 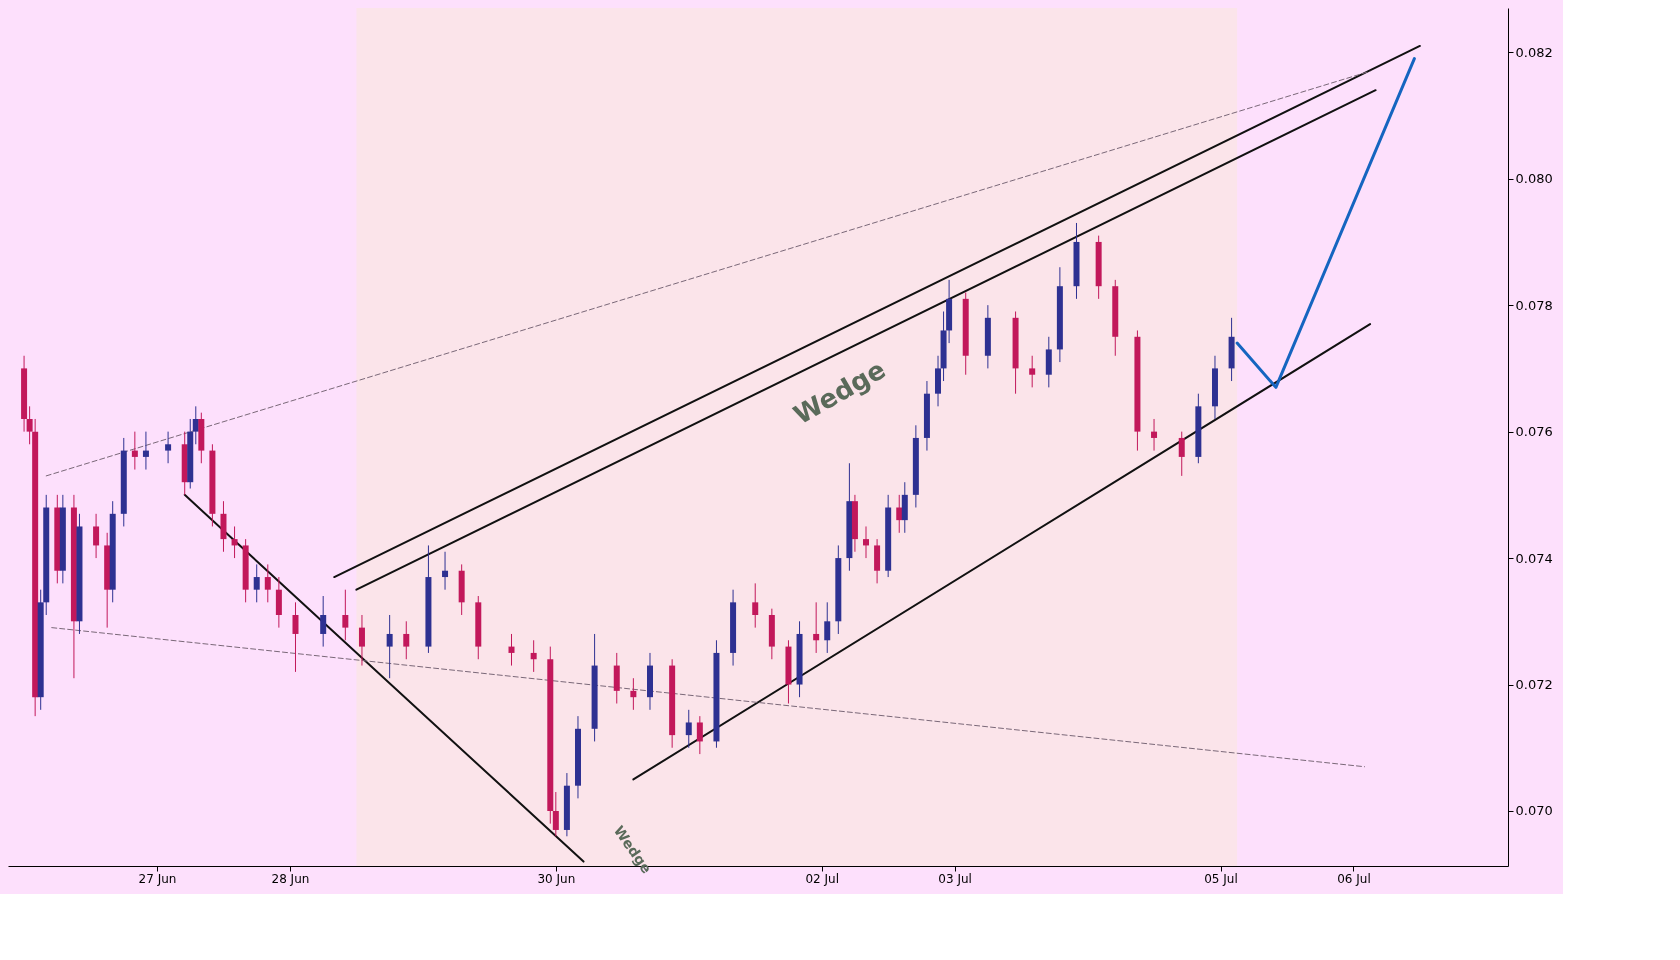 I want to click on y-tick-label: 0.072, so click(x=1534, y=685).